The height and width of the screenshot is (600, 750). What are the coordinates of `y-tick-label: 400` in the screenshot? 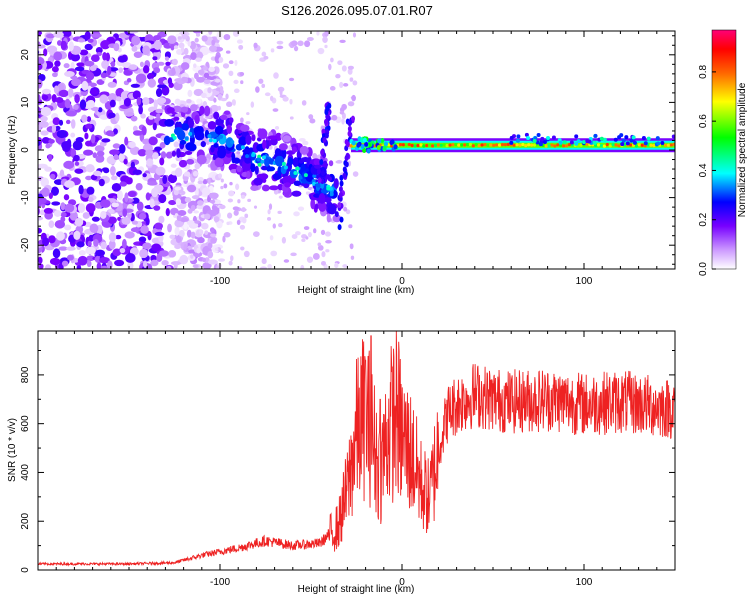 It's located at (25, 472).